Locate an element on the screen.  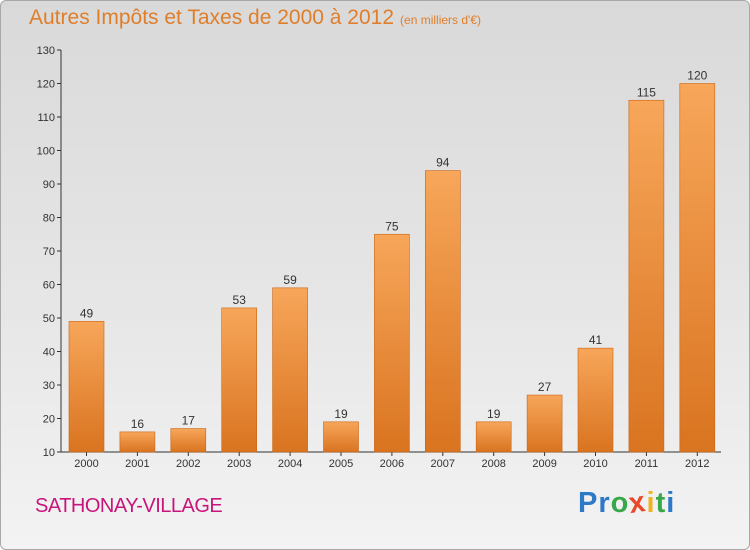
bar-value-label: 94 is located at coordinates (443, 163).